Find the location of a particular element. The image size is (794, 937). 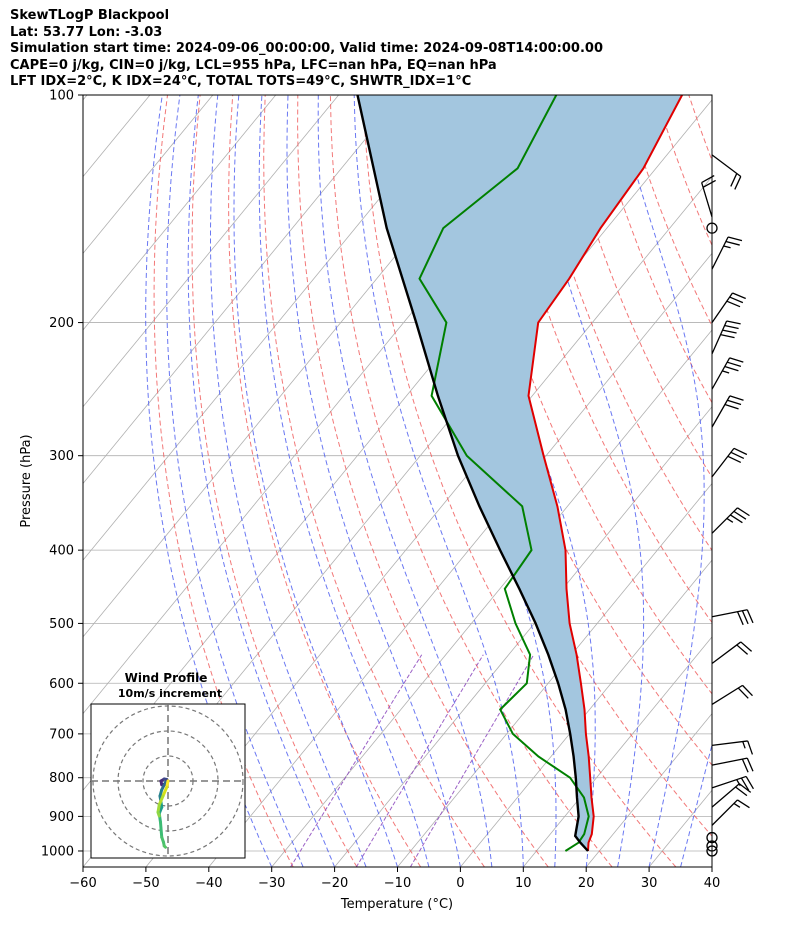

y-tick-label: 100 is located at coordinates (61, 96).